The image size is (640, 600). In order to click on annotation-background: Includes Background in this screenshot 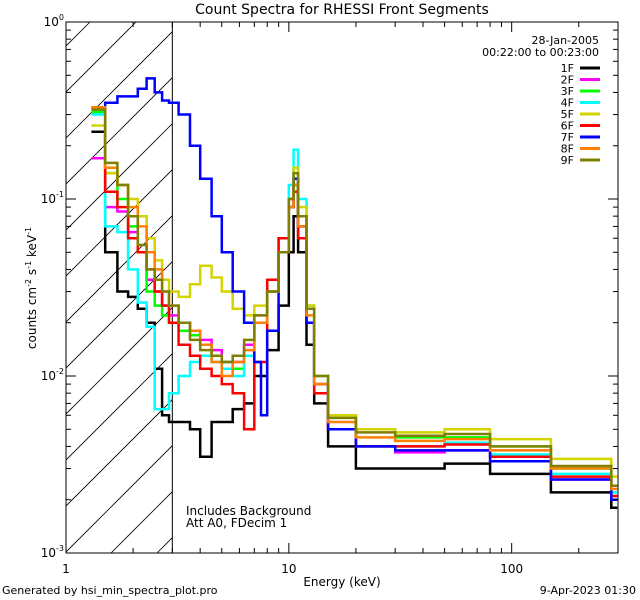, I will do `click(248, 511)`.